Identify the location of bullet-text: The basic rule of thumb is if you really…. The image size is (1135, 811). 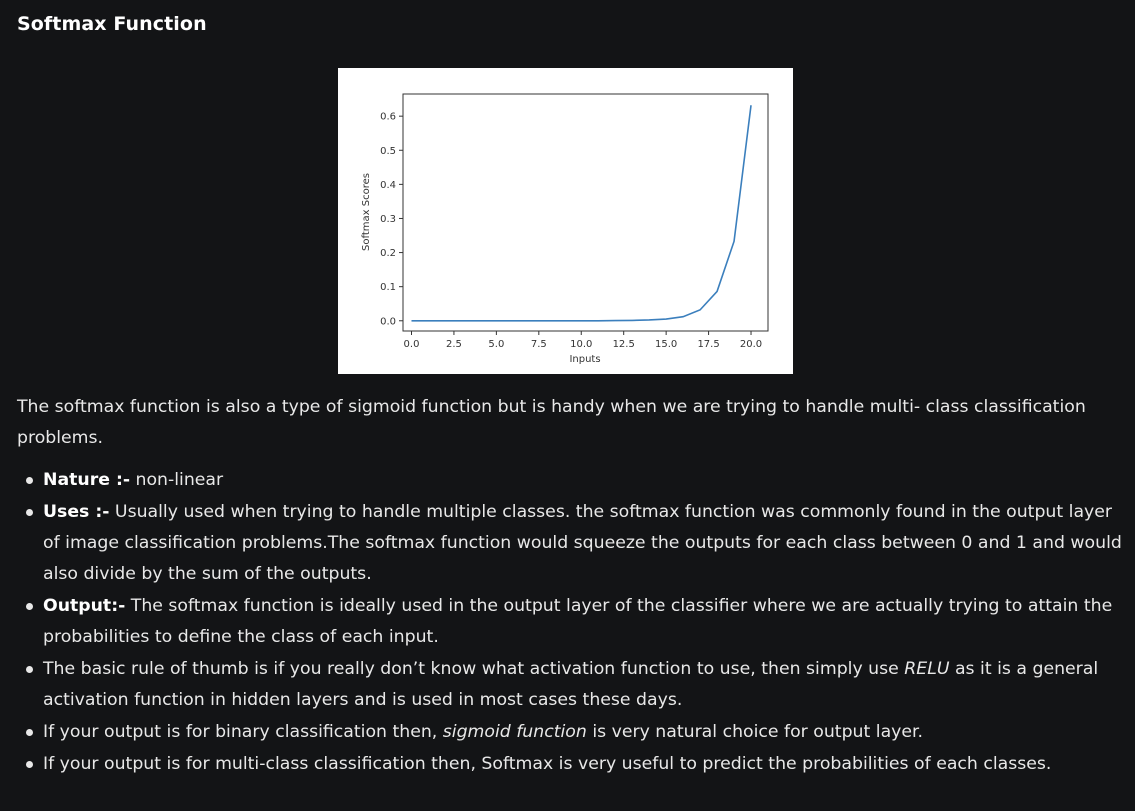
(474, 669).